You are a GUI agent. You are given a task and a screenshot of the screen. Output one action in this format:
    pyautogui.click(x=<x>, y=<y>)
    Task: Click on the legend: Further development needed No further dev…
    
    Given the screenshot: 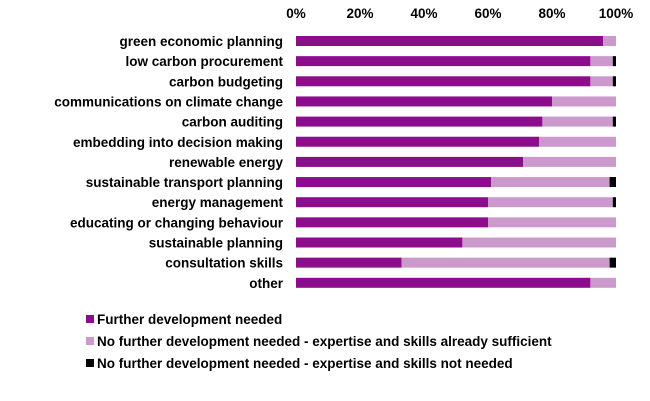 What is the action you would take?
    pyautogui.click(x=319, y=341)
    